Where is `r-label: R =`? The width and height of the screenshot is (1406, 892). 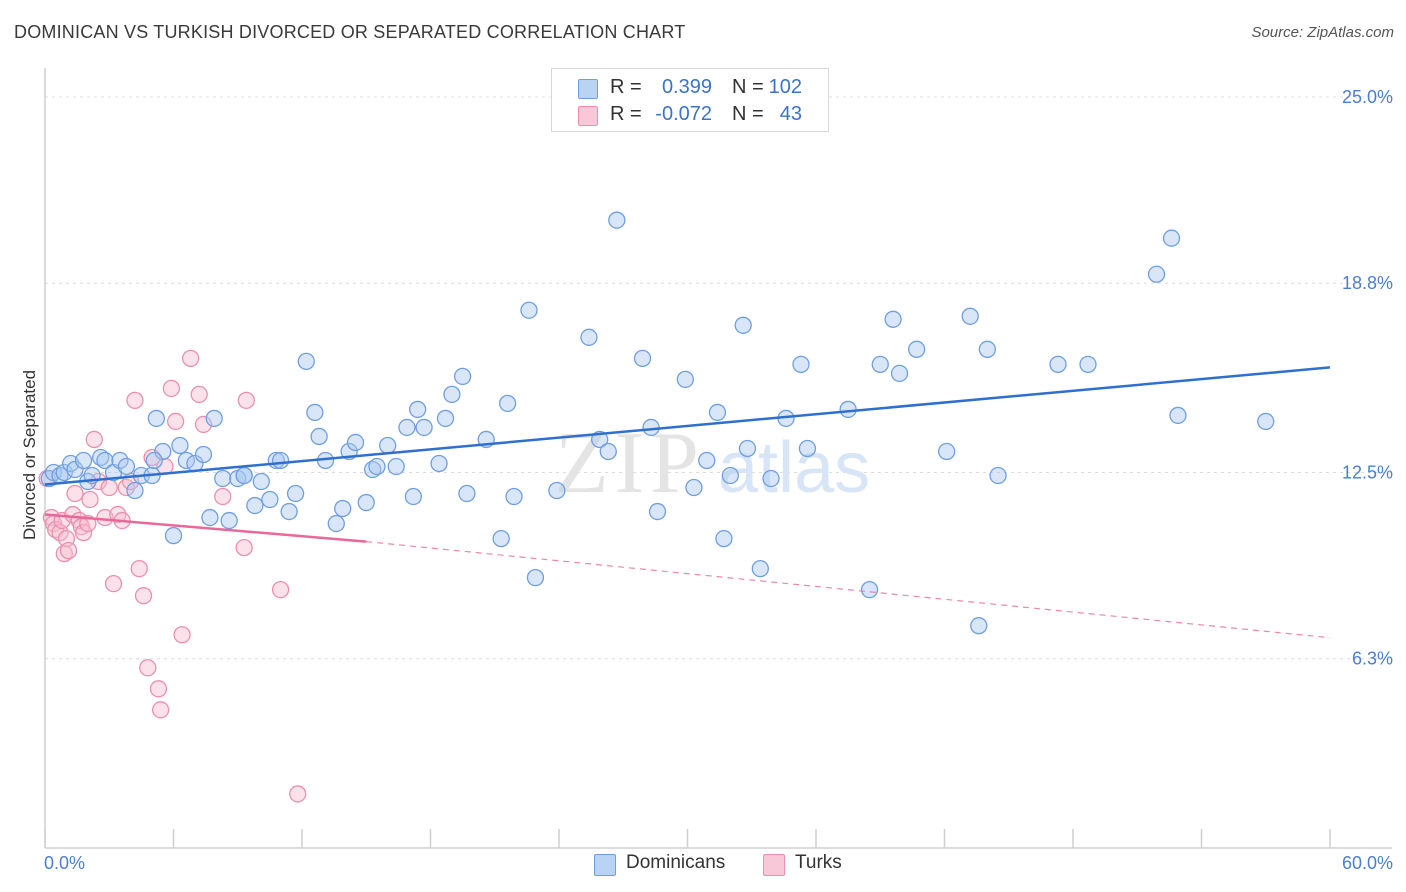 r-label: R = is located at coordinates (626, 87).